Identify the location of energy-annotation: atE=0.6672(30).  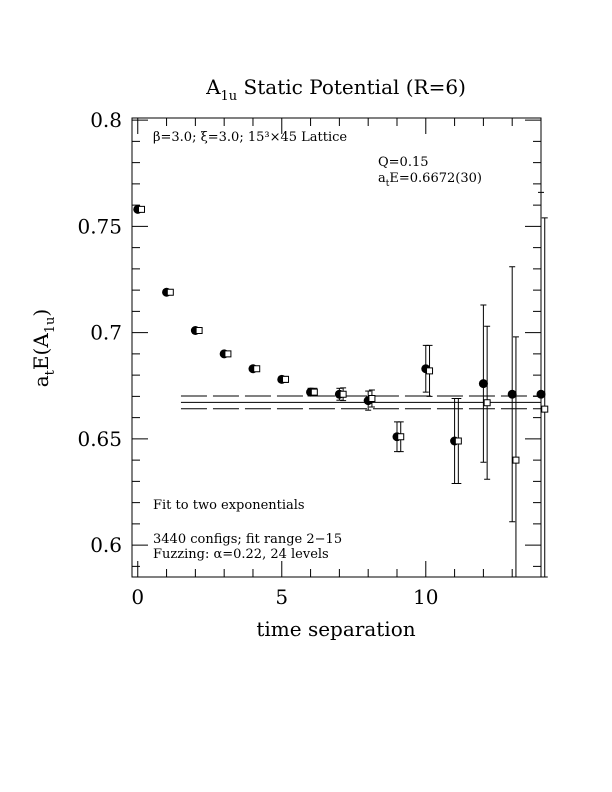
(430, 180).